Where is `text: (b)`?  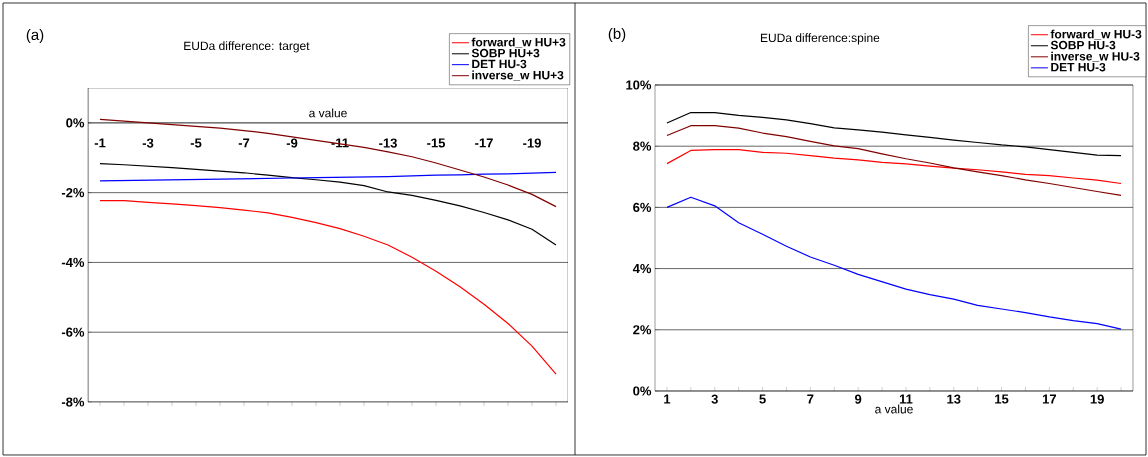 text: (b) is located at coordinates (617, 35).